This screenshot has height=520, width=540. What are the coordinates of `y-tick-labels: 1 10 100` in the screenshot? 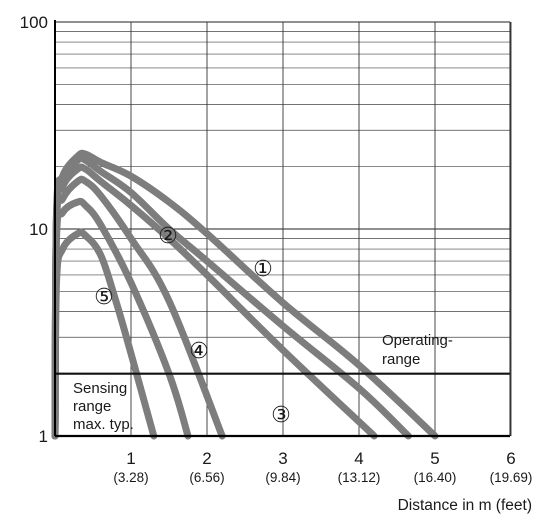 It's located at (34, 229).